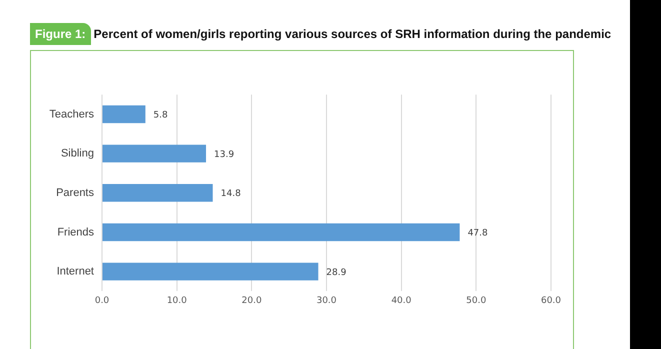 This screenshot has width=661, height=349. Describe the element at coordinates (551, 301) in the screenshot. I see `x-tick-label: 60.0` at that location.